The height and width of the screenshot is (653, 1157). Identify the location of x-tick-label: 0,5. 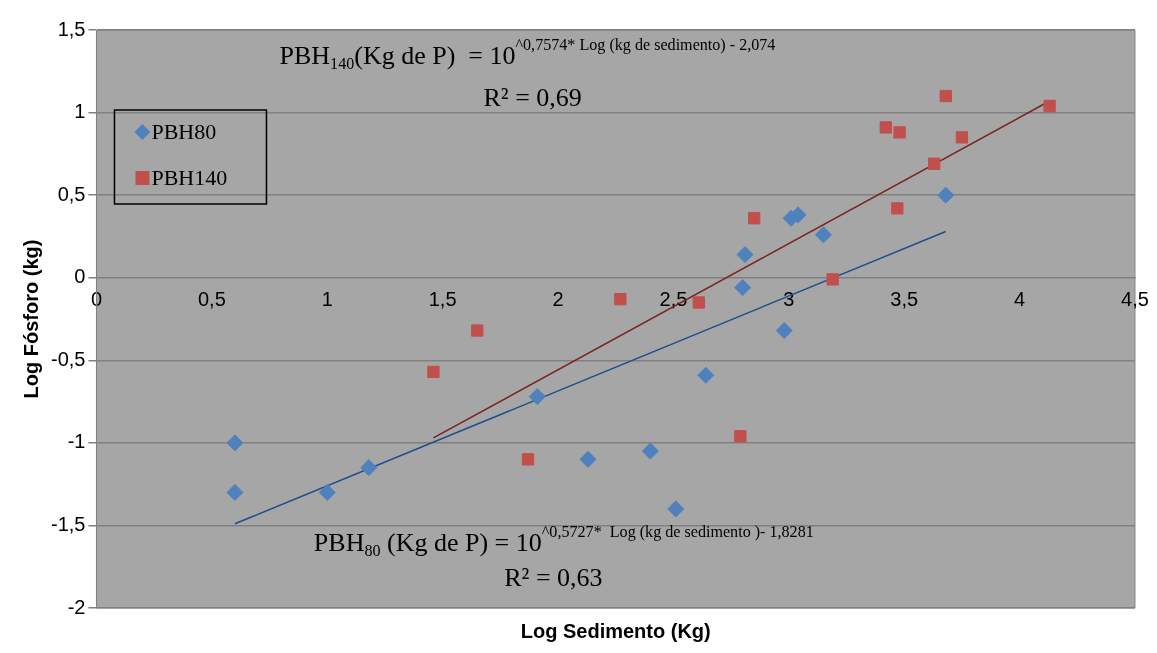
(211, 299).